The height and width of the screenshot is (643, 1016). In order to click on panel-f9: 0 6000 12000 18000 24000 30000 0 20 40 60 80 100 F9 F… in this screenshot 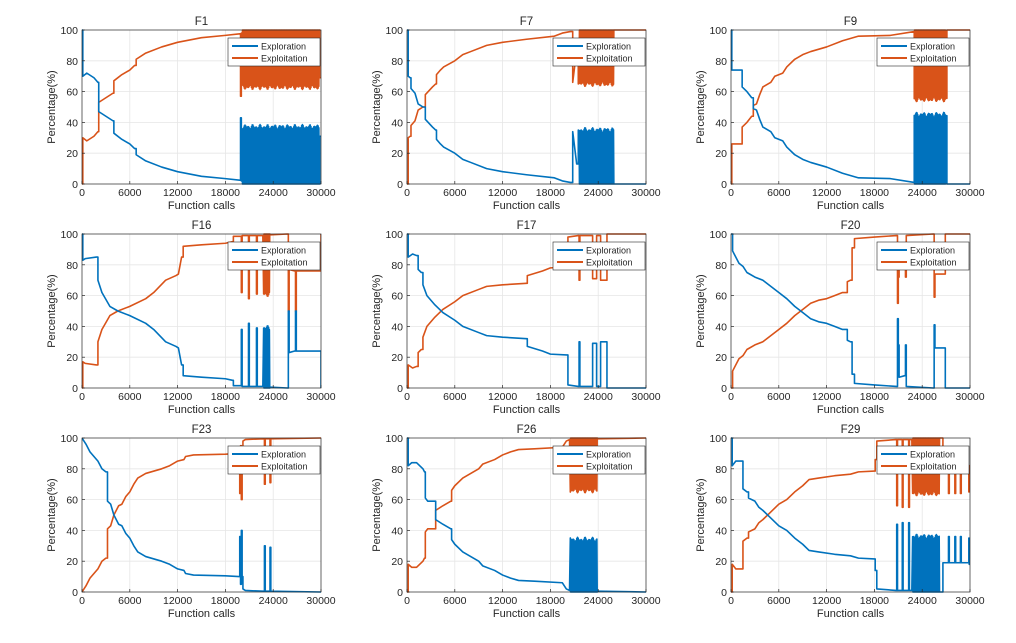, I will do `click(840, 114)`.